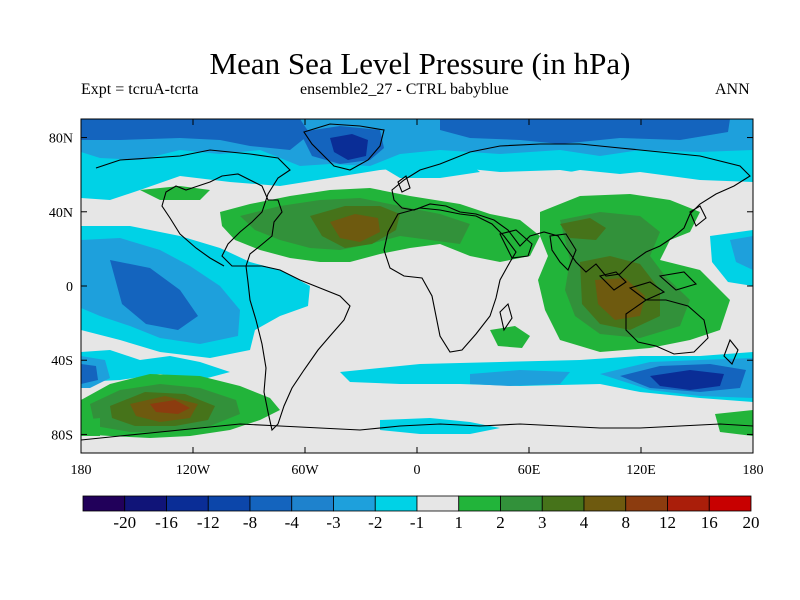 Image resolution: width=800 pixels, height=600 pixels. I want to click on colorbar-label: -2, so click(375, 522).